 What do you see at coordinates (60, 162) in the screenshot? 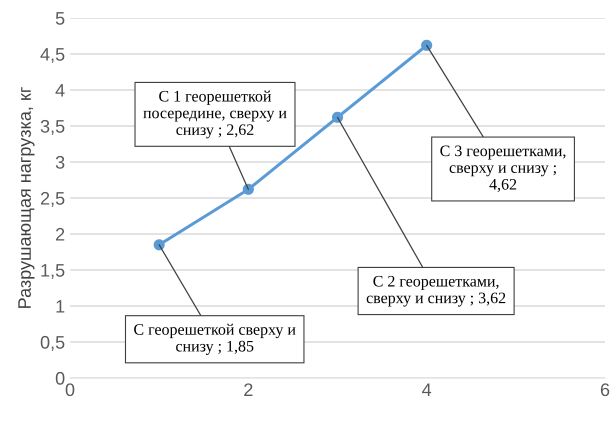
I see `y-tick-label: 3` at bounding box center [60, 162].